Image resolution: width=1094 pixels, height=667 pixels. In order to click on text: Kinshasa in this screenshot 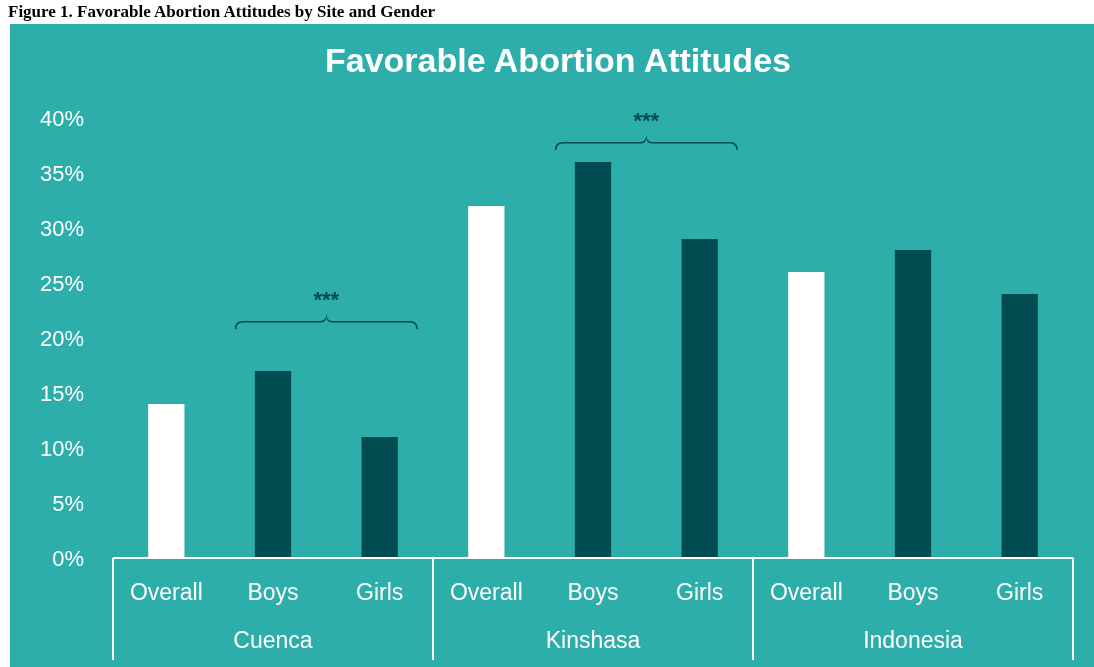, I will do `click(593, 640)`.